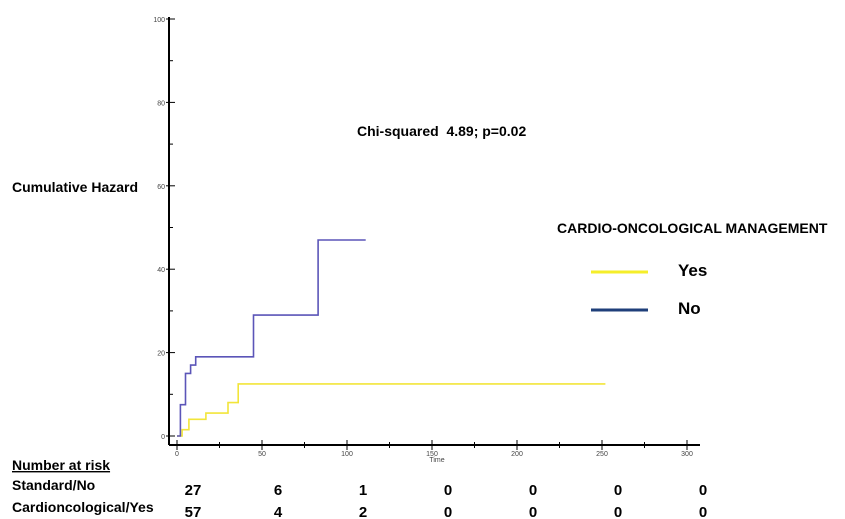  Describe the element at coordinates (163, 437) in the screenshot. I see `y-tick-label-0: 0` at that location.